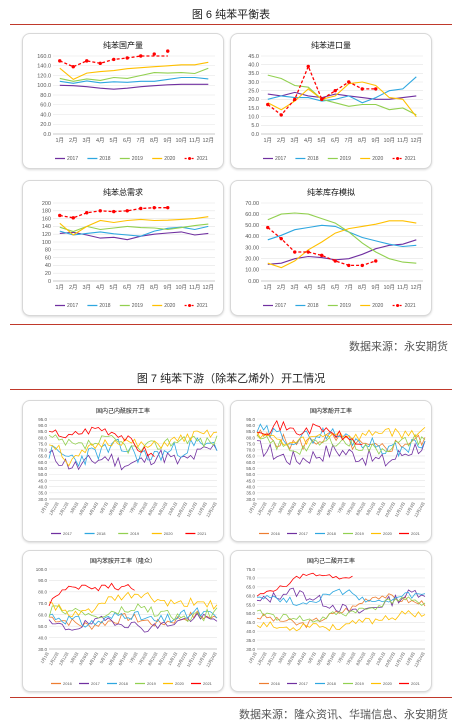  I want to click on x-tick-label: 6月, so click(127, 287).